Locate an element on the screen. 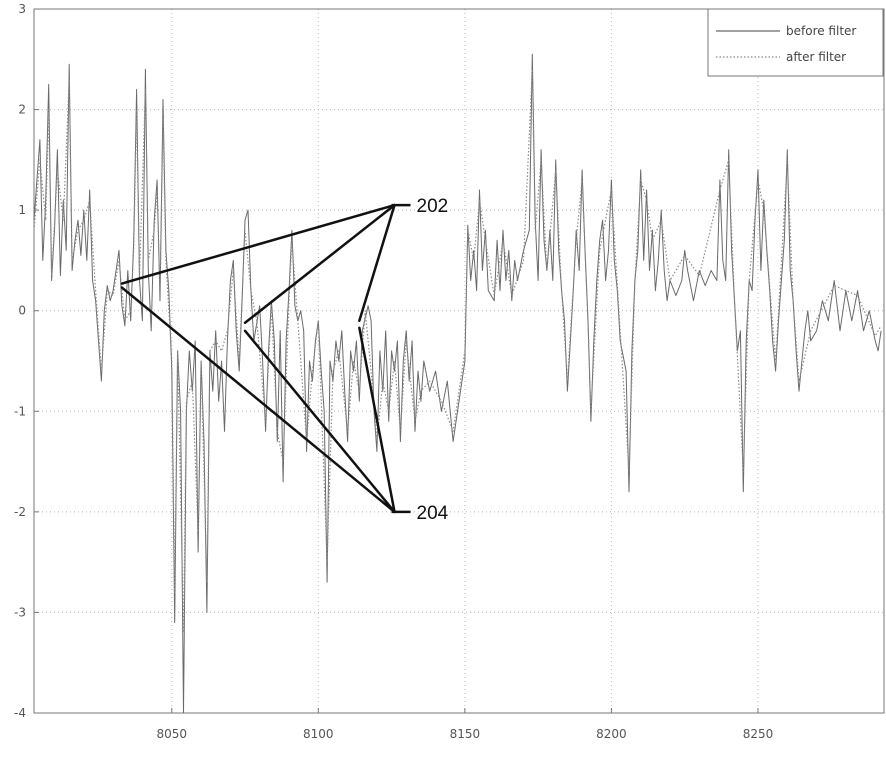 The height and width of the screenshot is (758, 886). y-tick-label: 3 is located at coordinates (22, 9).